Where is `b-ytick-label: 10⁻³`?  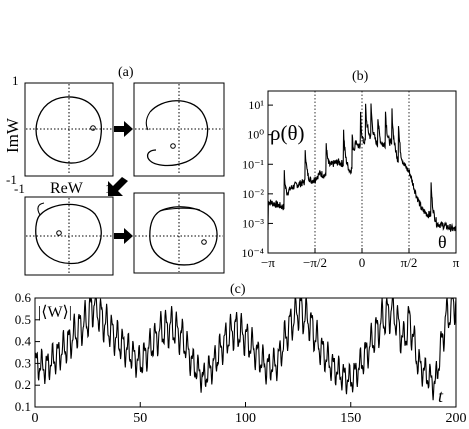 b-ytick-label: 10⁻³ is located at coordinates (253, 223).